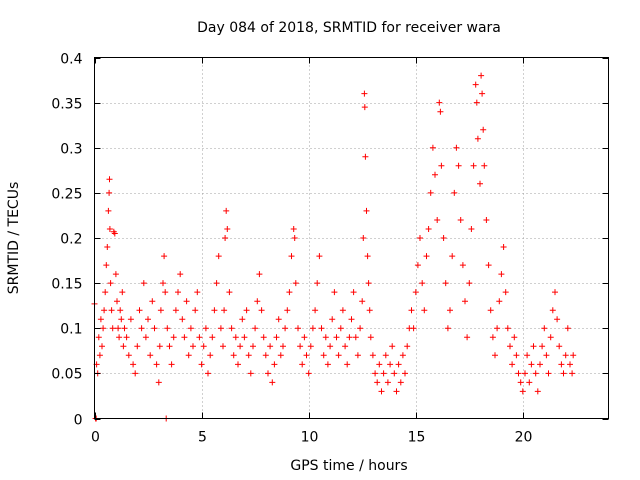  What do you see at coordinates (14, 238) in the screenshot?
I see `y-axis-title: SRMTID / TECUs` at bounding box center [14, 238].